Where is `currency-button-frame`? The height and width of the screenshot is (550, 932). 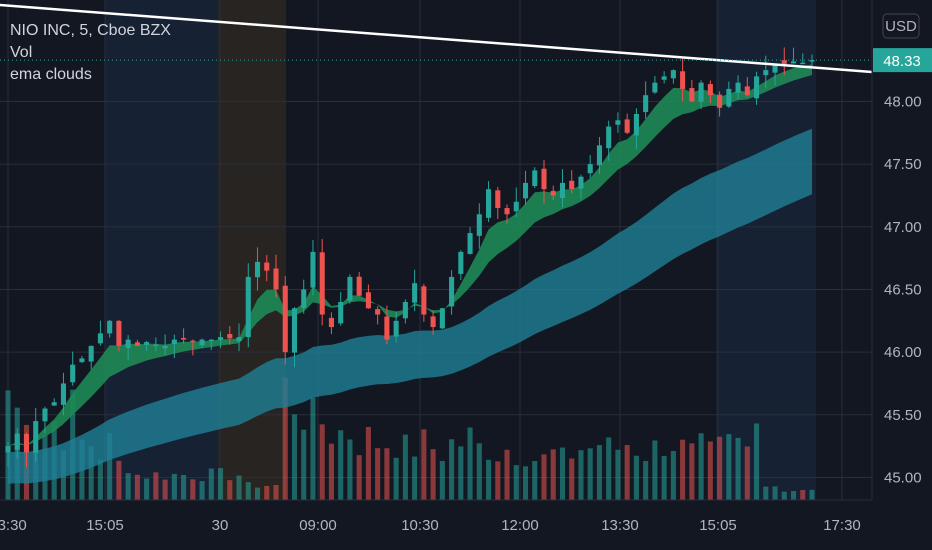 currency-button-frame is located at coordinates (901, 26).